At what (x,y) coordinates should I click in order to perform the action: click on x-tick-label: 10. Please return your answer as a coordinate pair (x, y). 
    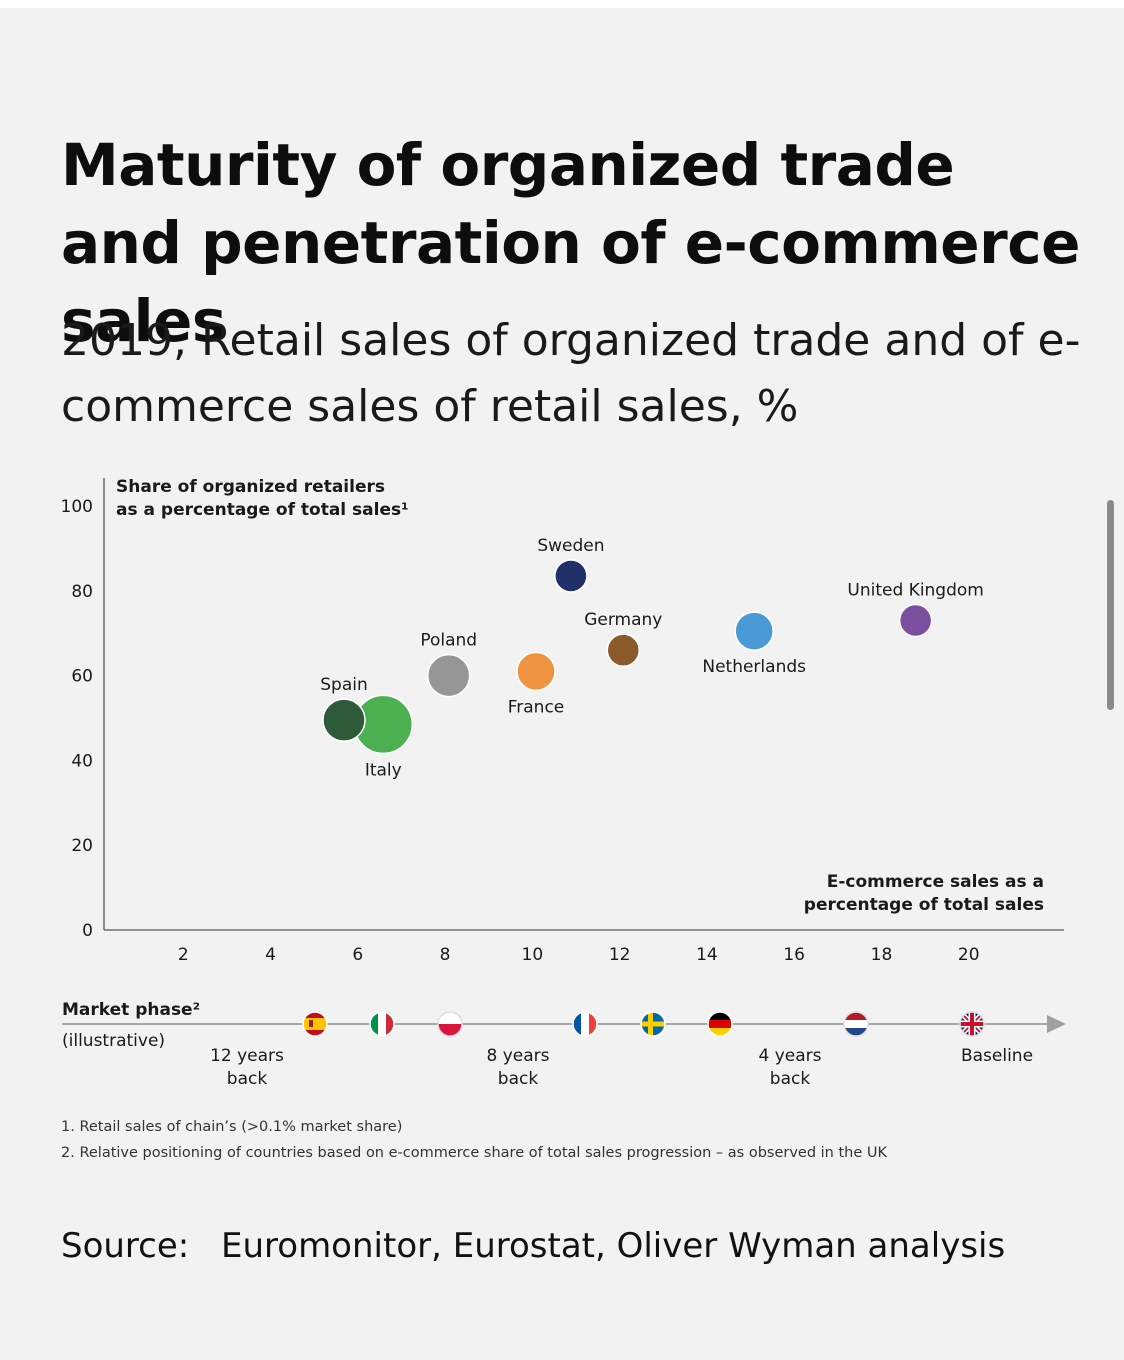
    Looking at the image, I should click on (533, 955).